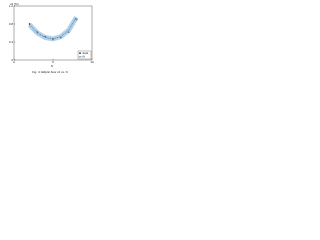  I want to click on y-axis-label: v2 (%), so click(14, 4).